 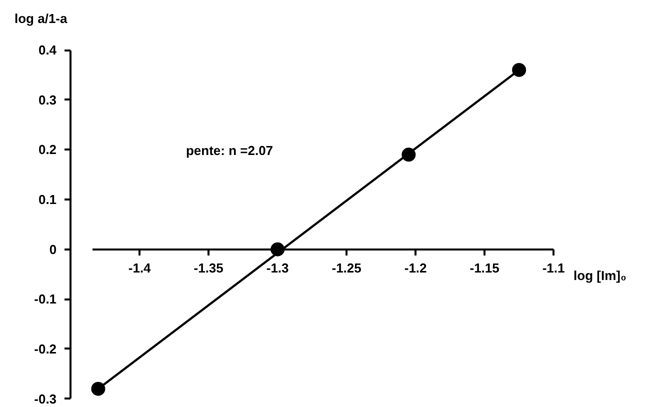 I want to click on y-tick-label: 0.1, so click(x=47, y=199).